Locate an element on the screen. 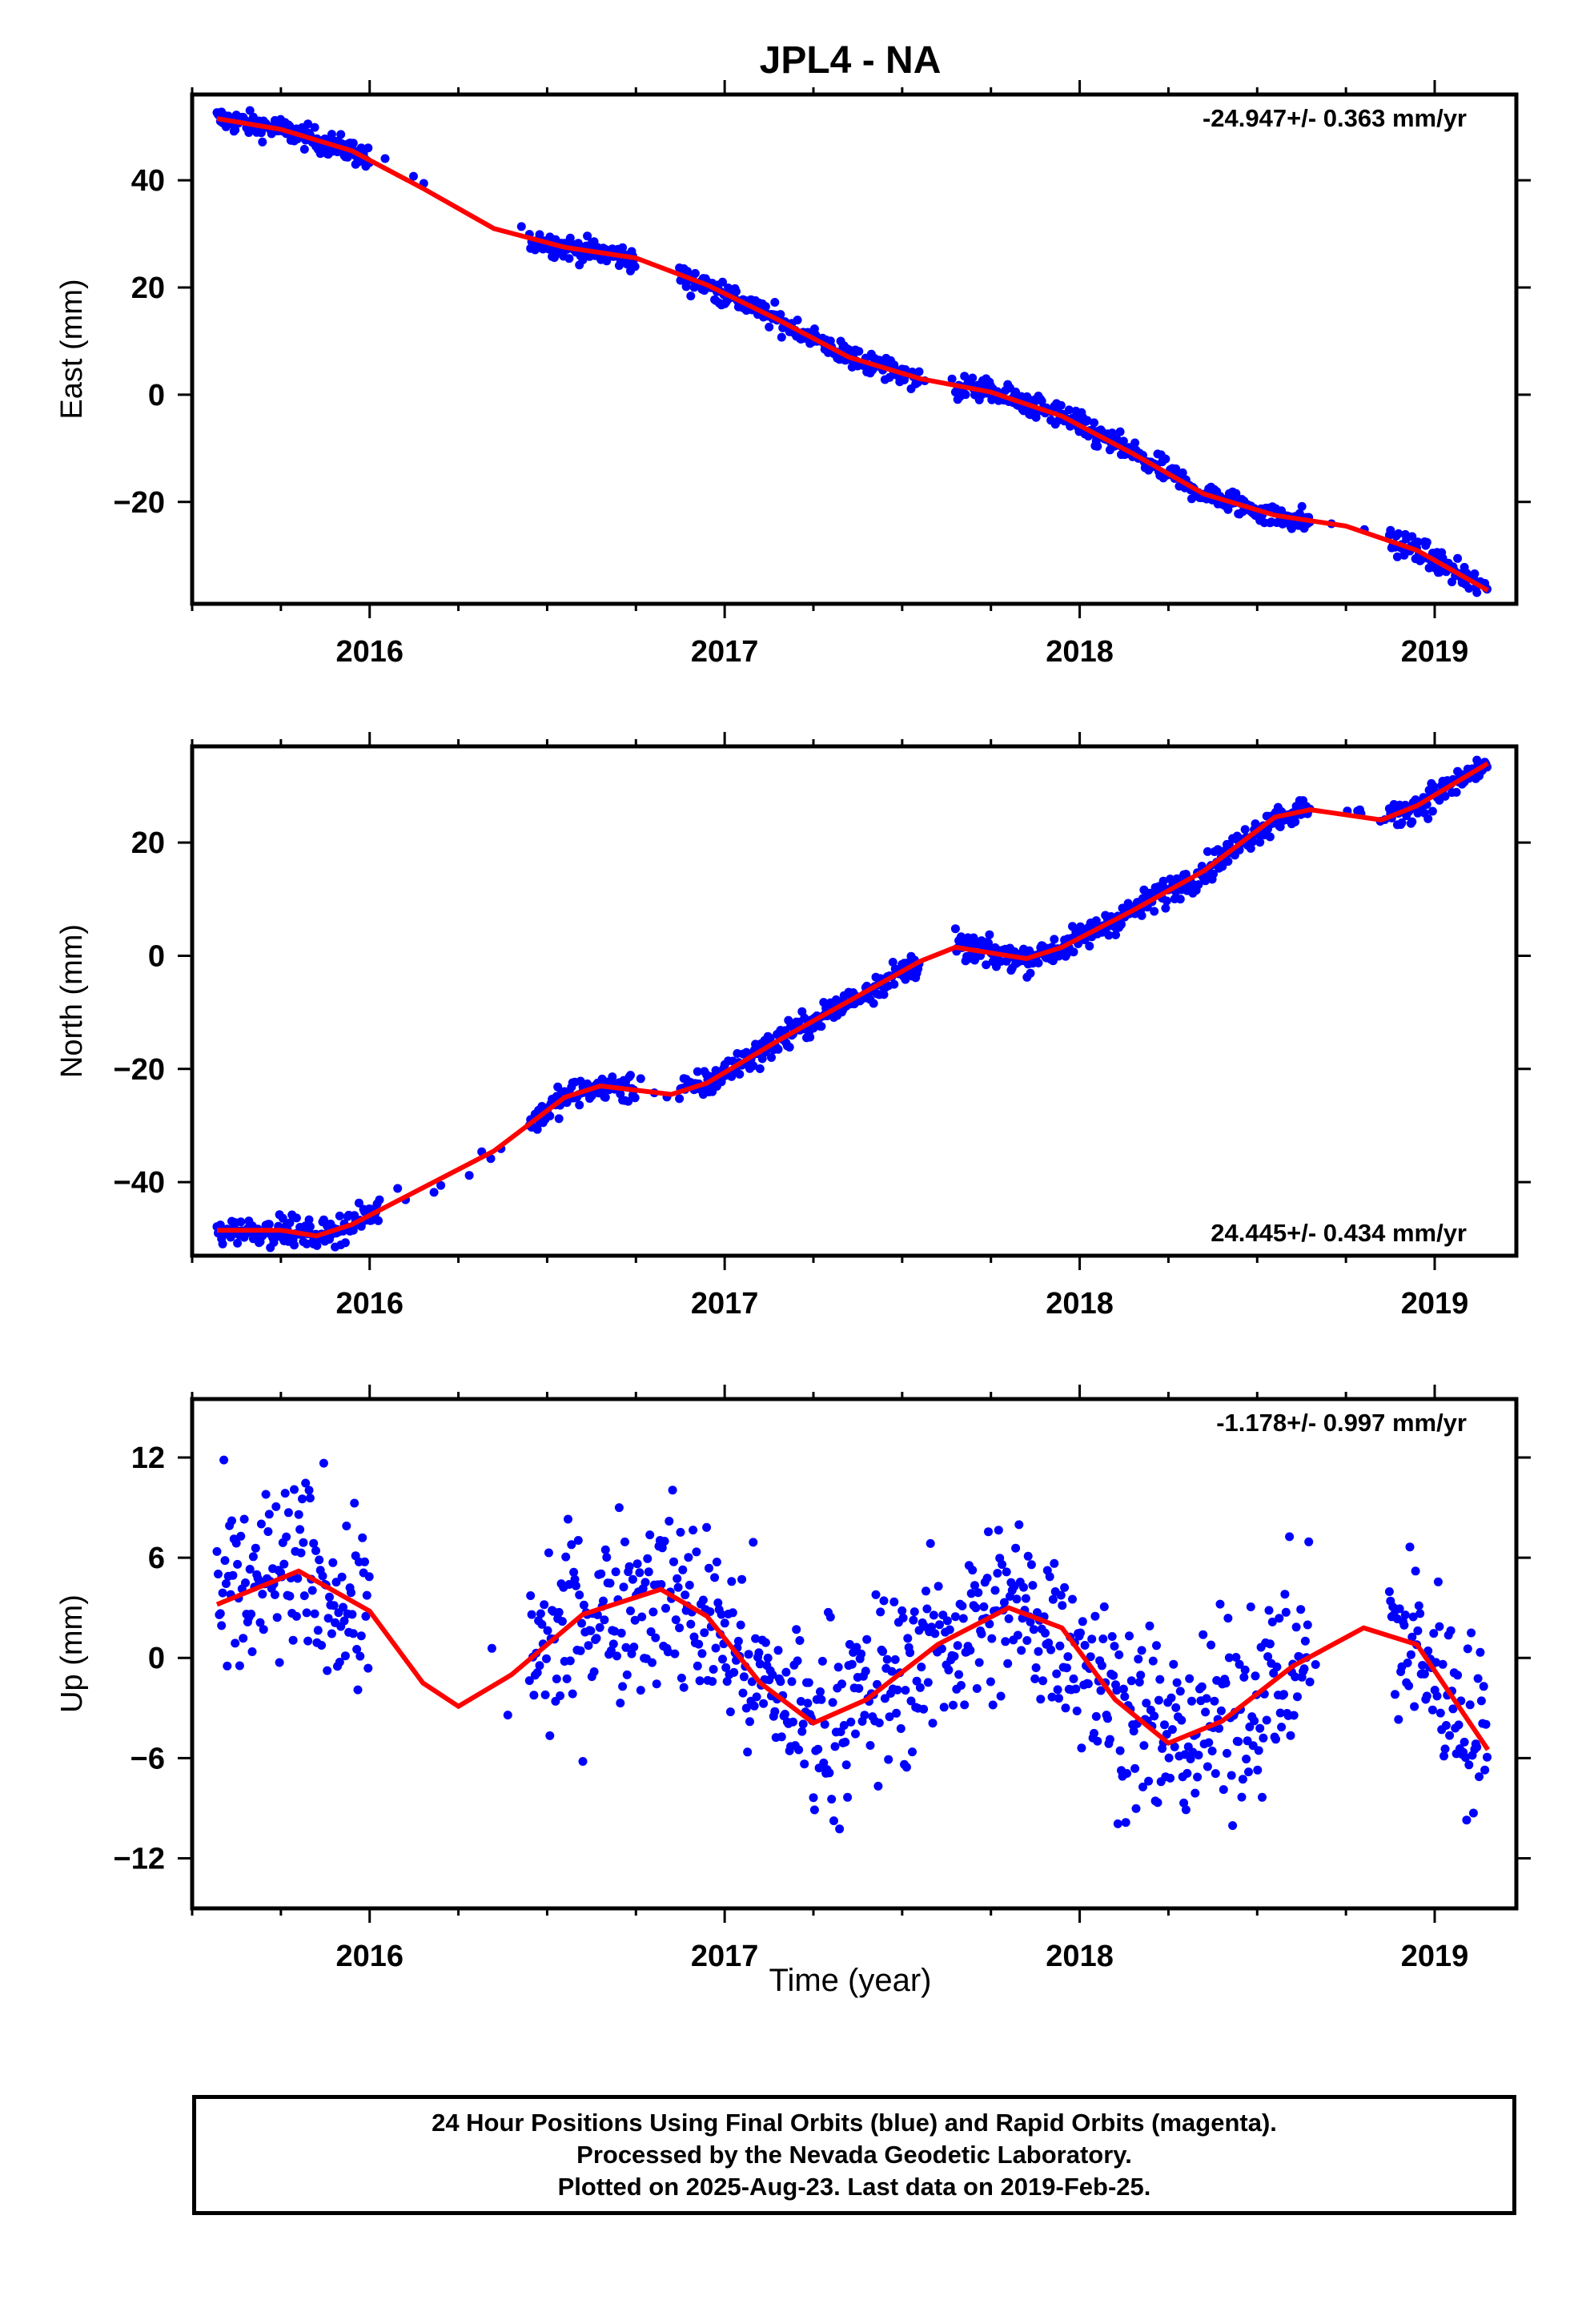 The image size is (1582, 2324). north-y-tick-label: 20 is located at coordinates (148, 843).